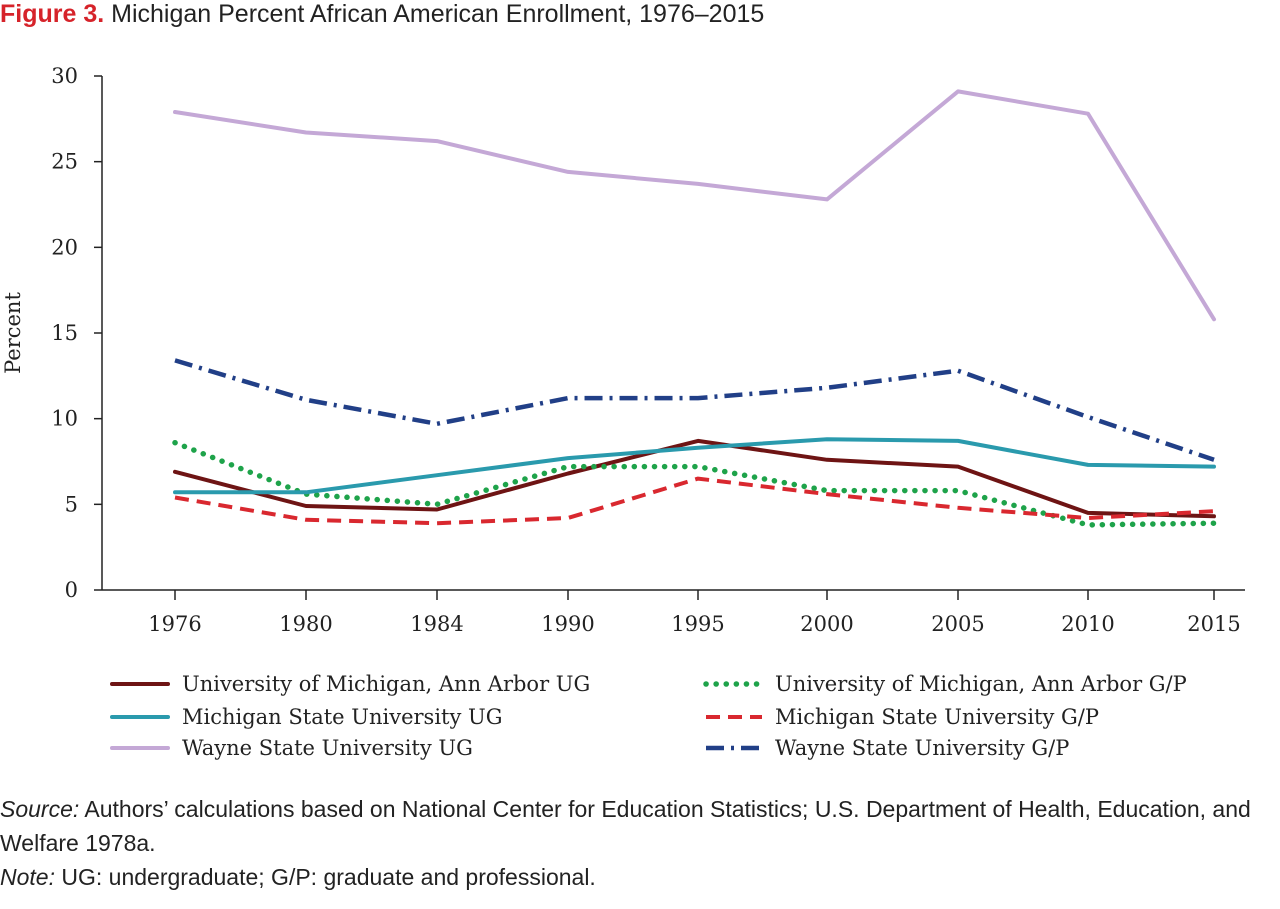 The image size is (1280, 909). I want to click on legend-label-2: University of Michigan, Ann Arbor G/P, so click(981, 684).